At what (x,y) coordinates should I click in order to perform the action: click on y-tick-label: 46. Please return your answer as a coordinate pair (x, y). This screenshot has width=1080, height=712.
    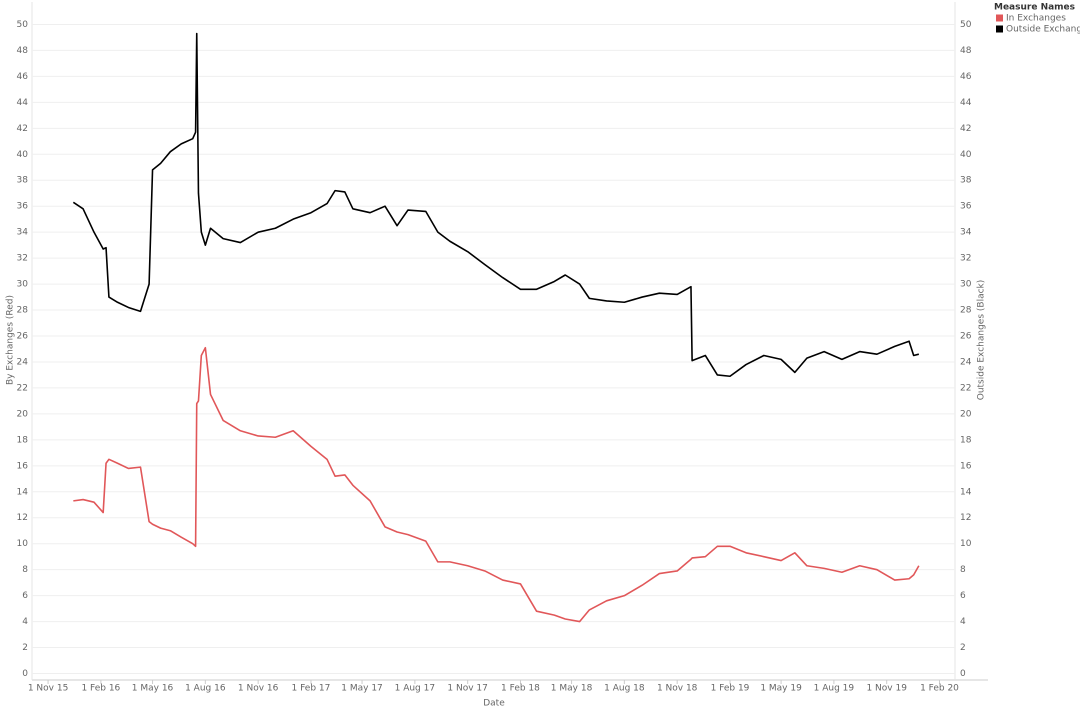
    Looking at the image, I should click on (23, 77).